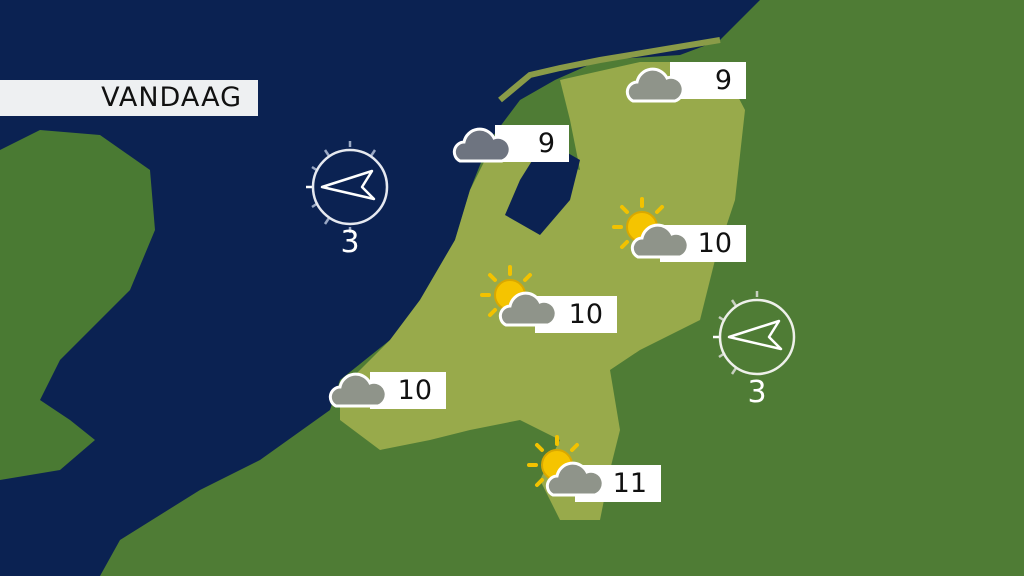 Image resolution: width=1024 pixels, height=576 pixels. Describe the element at coordinates (129, 98) in the screenshot. I see `title-banner: VANDAAG` at that location.